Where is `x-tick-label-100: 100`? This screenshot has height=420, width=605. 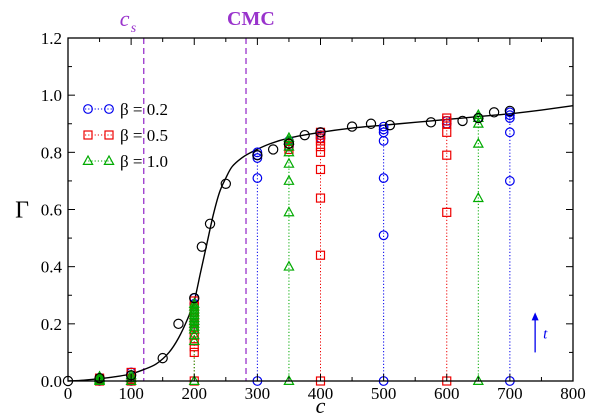
x-tick-label-100: 100 is located at coordinates (131, 393).